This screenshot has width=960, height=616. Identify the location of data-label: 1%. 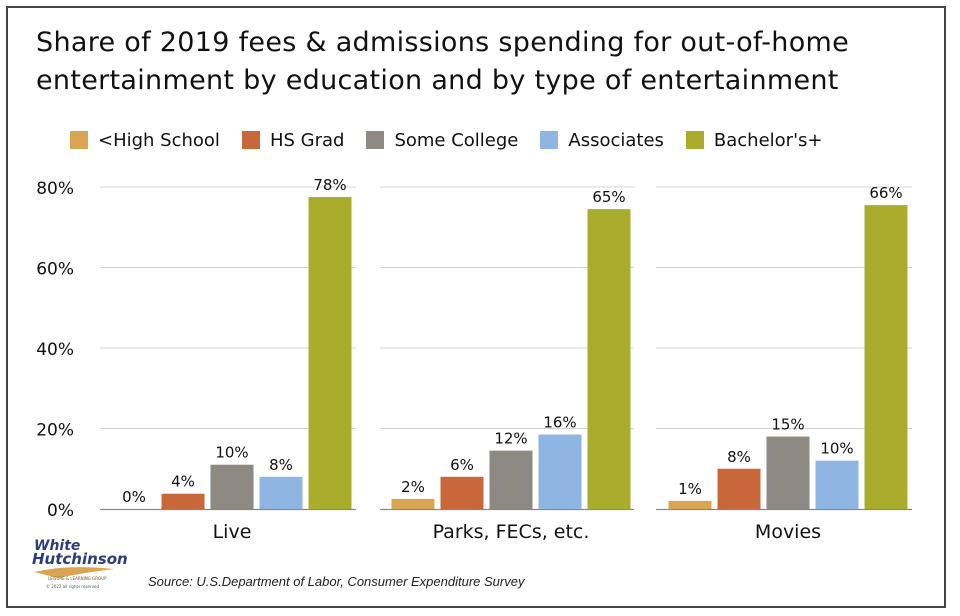
(690, 489).